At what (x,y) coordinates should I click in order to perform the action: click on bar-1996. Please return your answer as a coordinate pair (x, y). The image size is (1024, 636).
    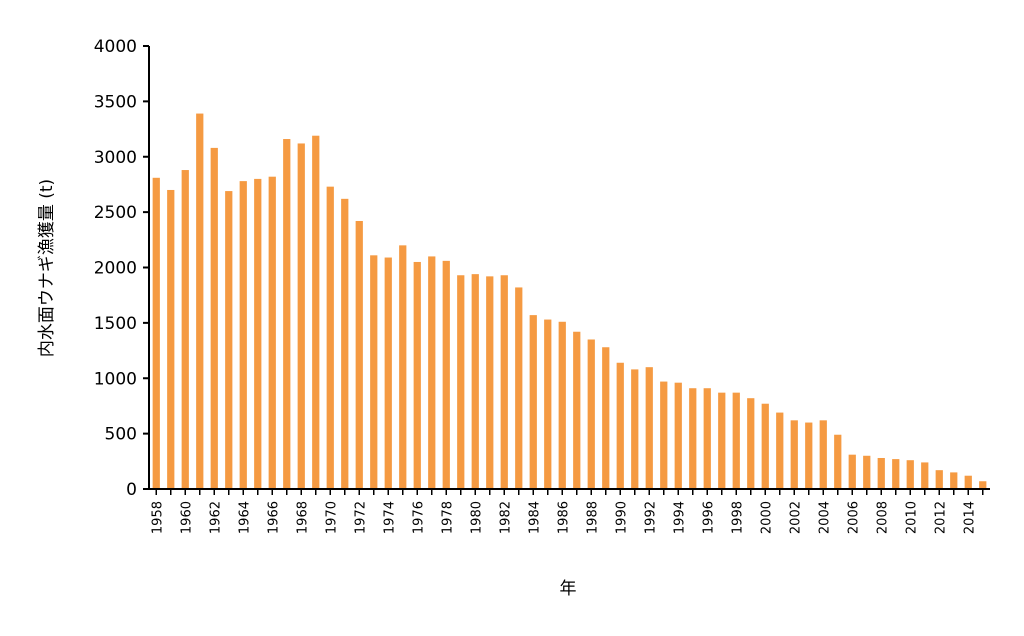
    Looking at the image, I should click on (707, 438).